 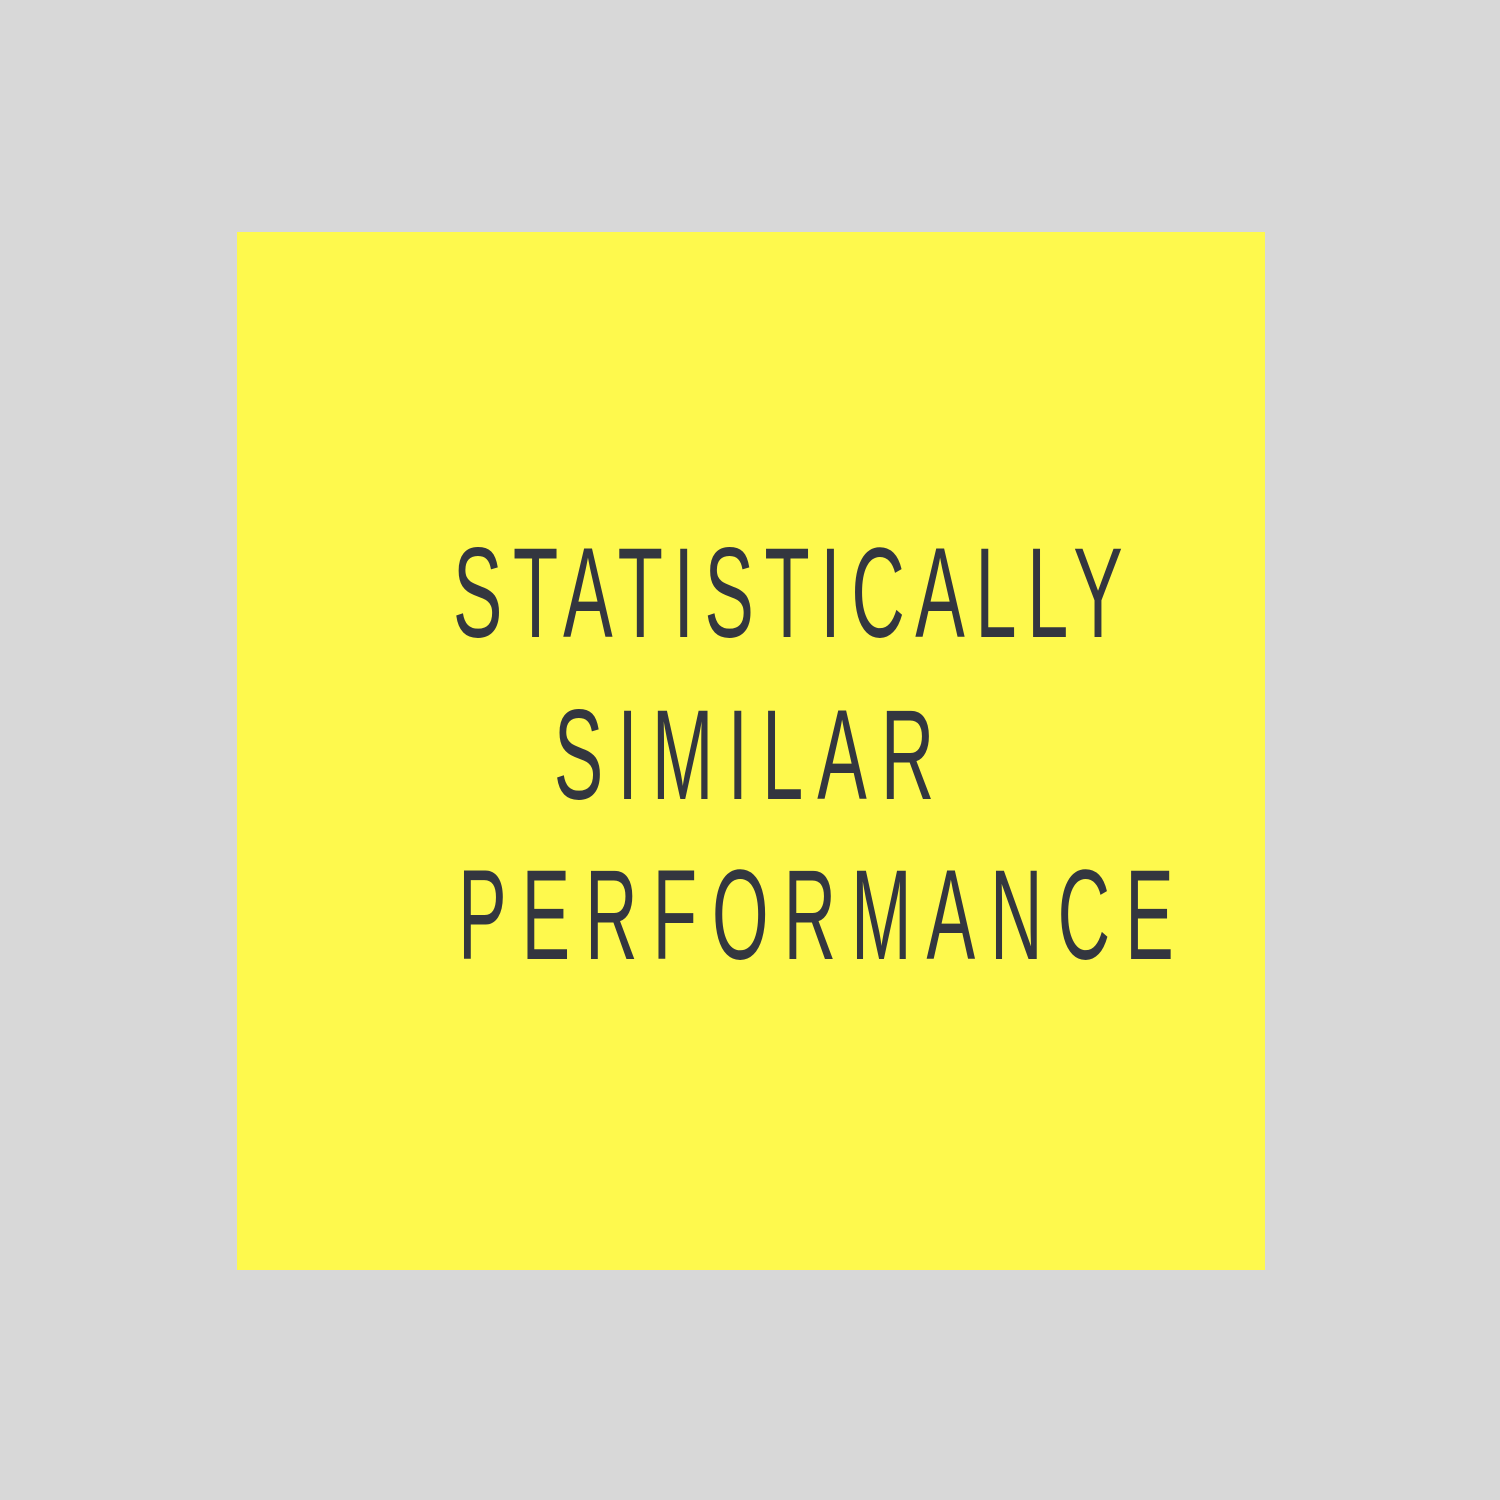 I want to click on text-line-3: PERFORMANCE, so click(x=823, y=915).